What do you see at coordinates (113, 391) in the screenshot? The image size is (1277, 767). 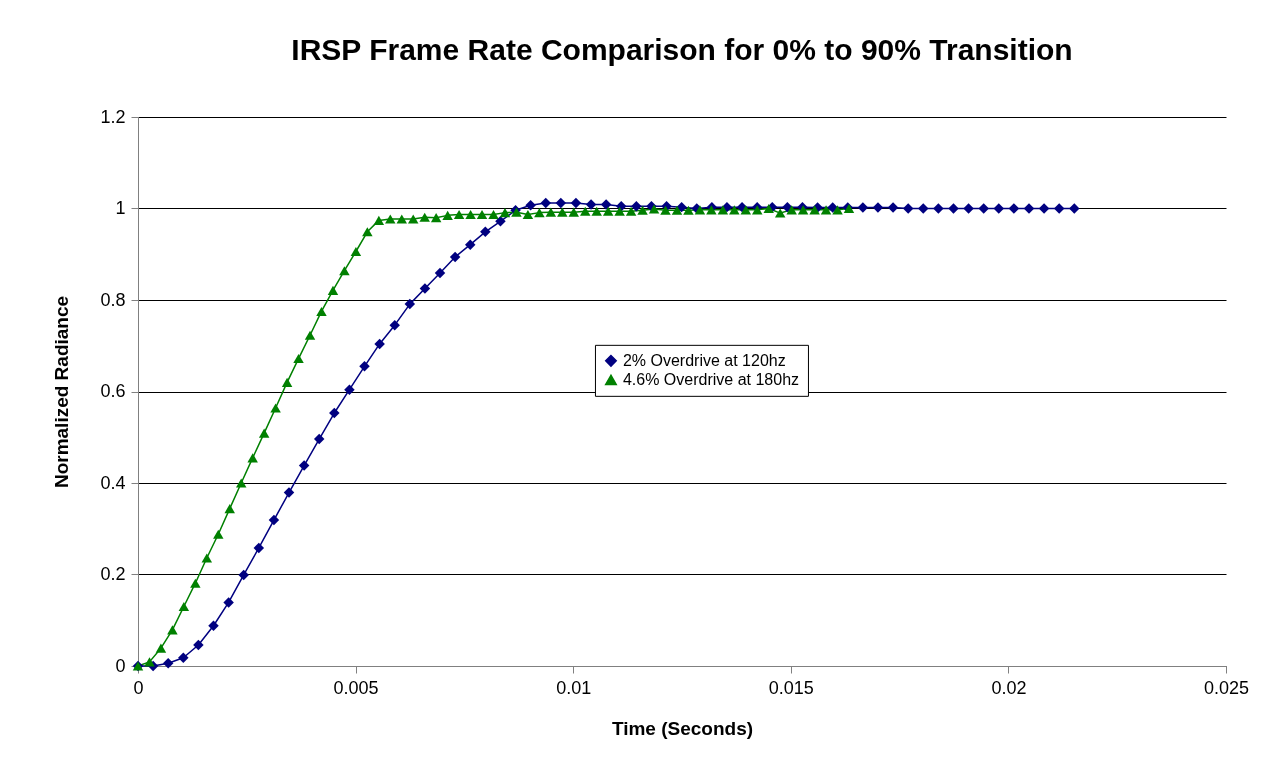 I see `y-tick-label: 0.6` at bounding box center [113, 391].